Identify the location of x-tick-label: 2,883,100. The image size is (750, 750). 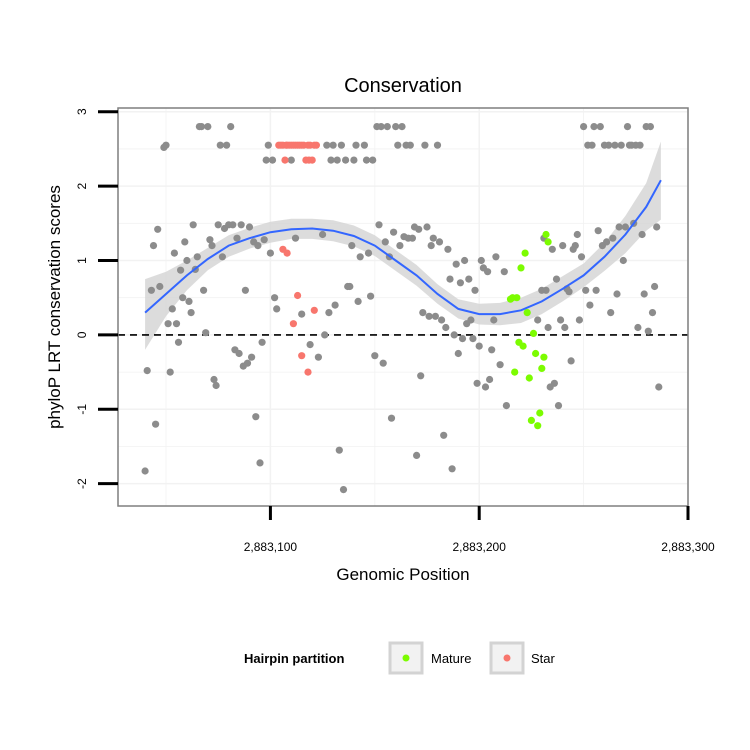
(271, 547).